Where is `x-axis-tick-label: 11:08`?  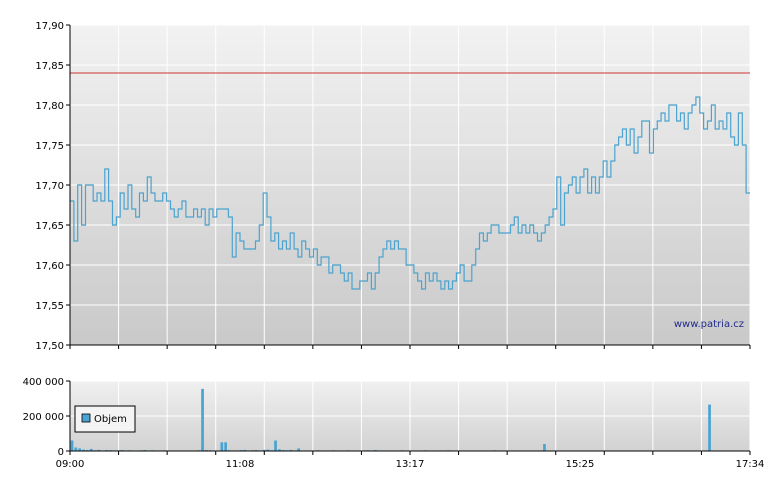 x-axis-tick-label: 11:08 is located at coordinates (240, 464).